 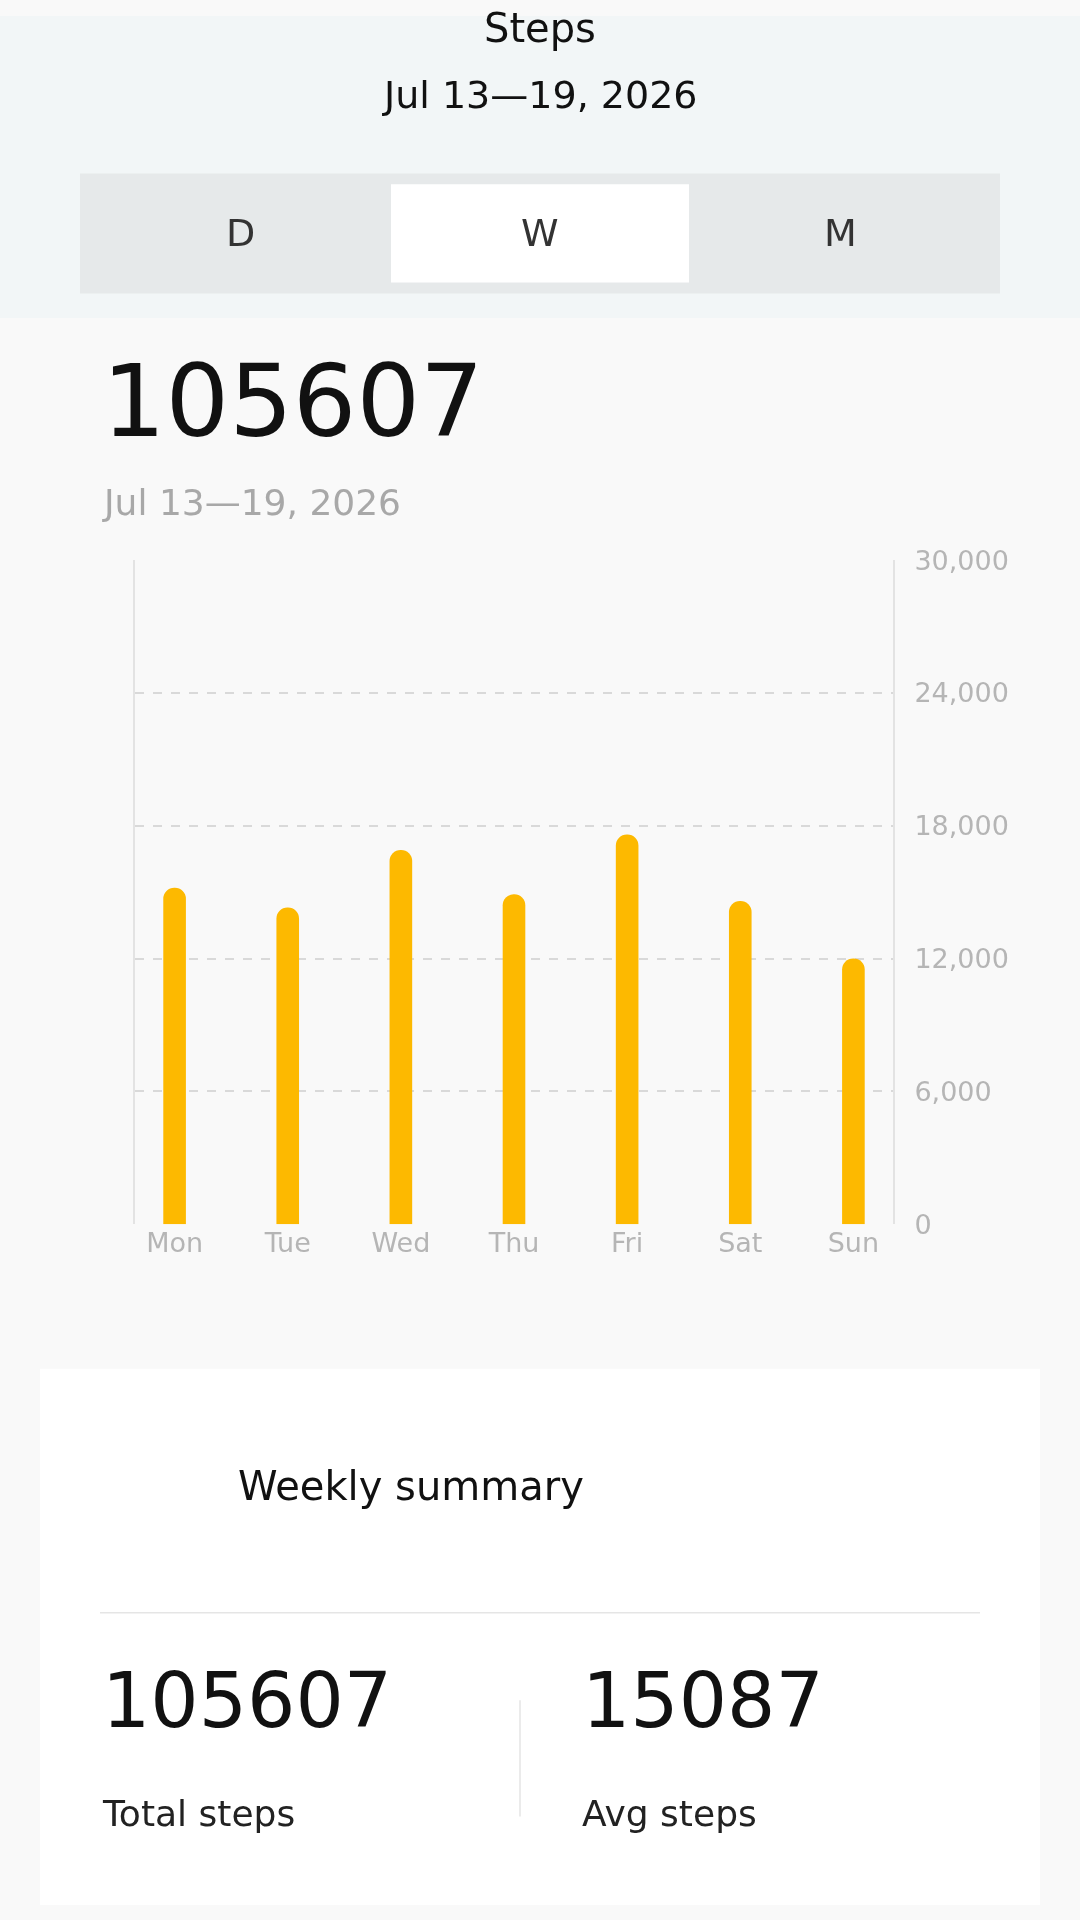 I want to click on text: D, so click(x=241, y=233).